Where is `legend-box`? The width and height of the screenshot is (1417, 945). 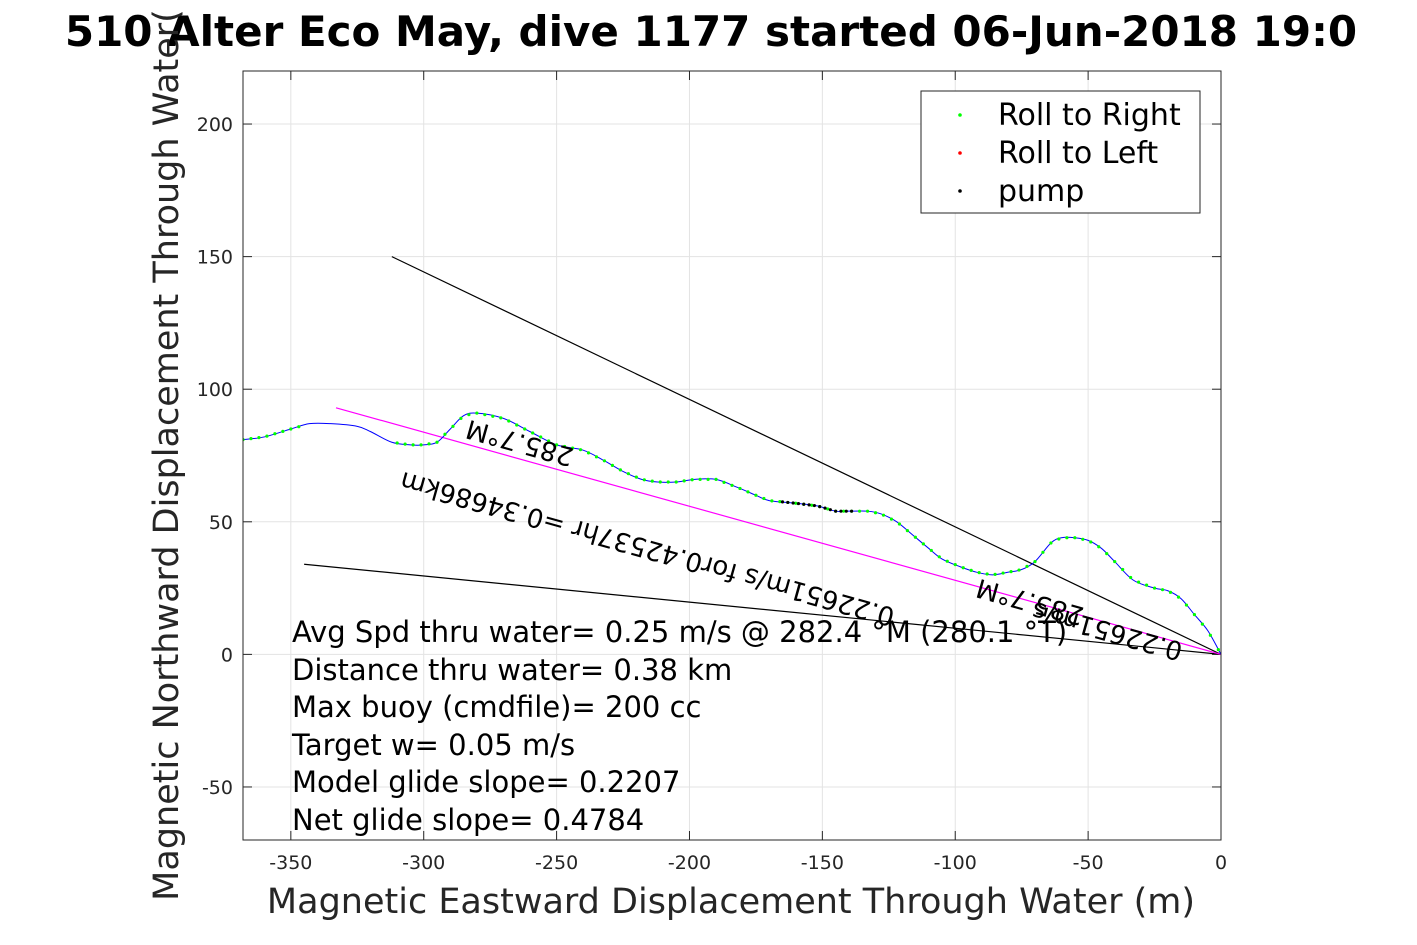
legend-box is located at coordinates (1060, 152).